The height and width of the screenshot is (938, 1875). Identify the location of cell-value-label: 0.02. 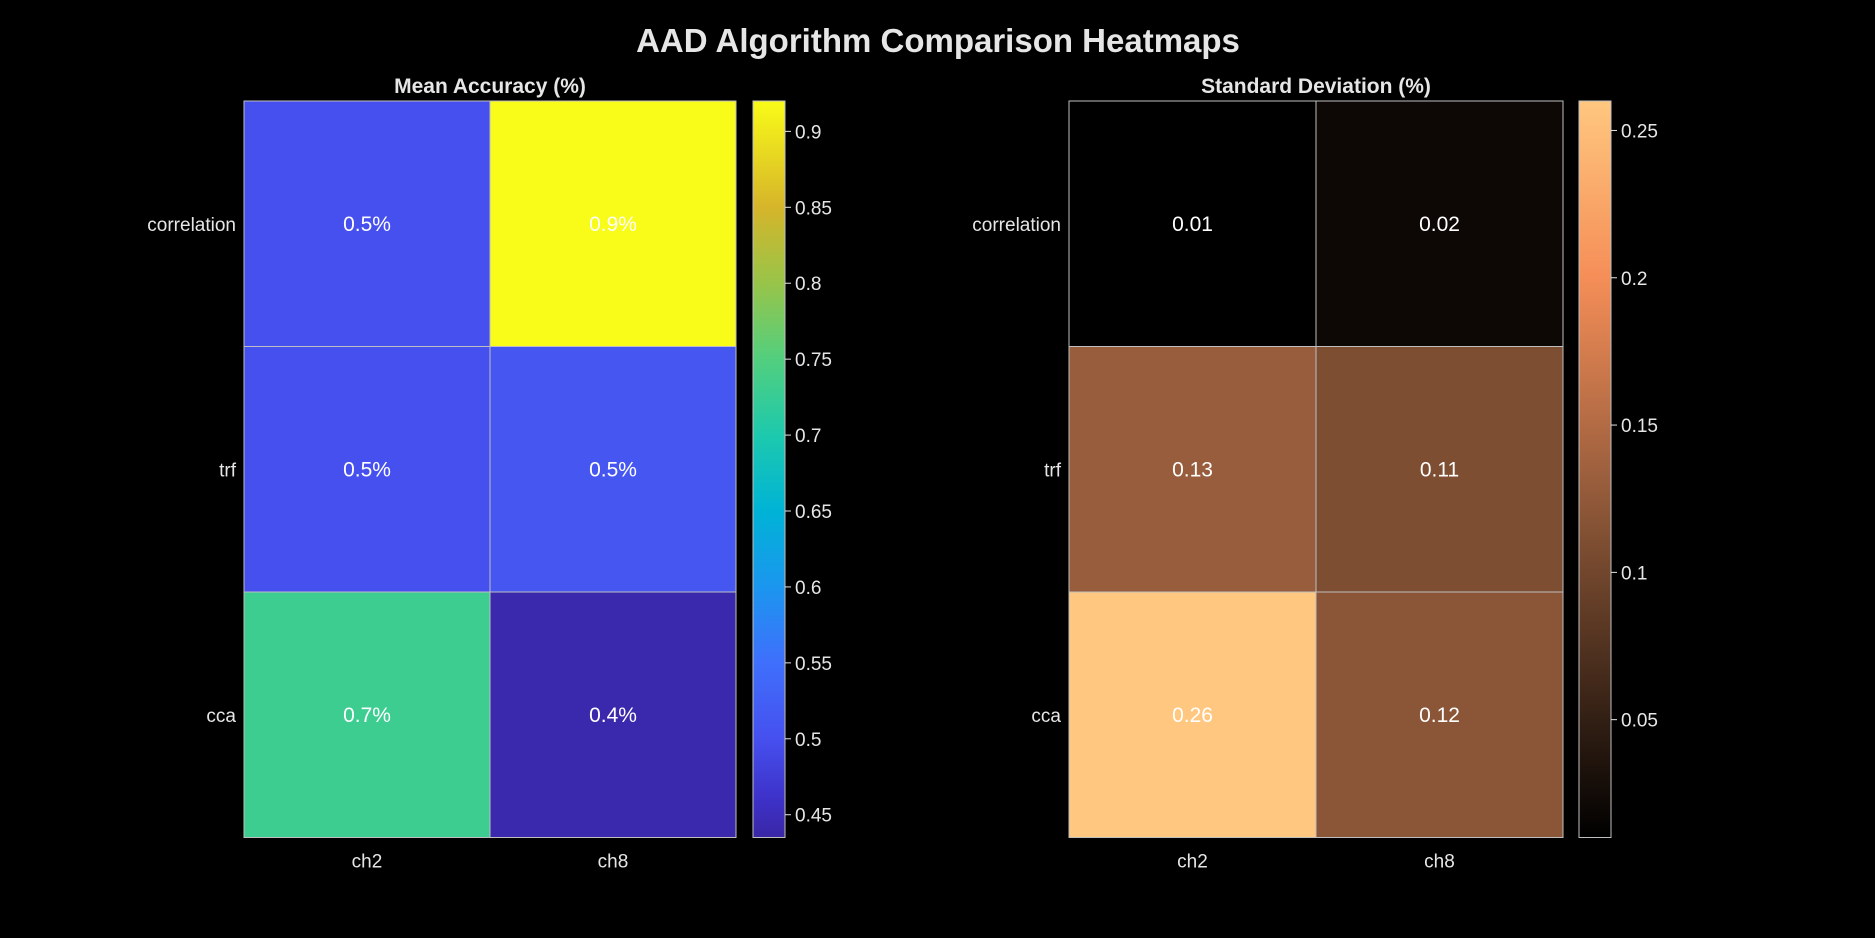
(1439, 224).